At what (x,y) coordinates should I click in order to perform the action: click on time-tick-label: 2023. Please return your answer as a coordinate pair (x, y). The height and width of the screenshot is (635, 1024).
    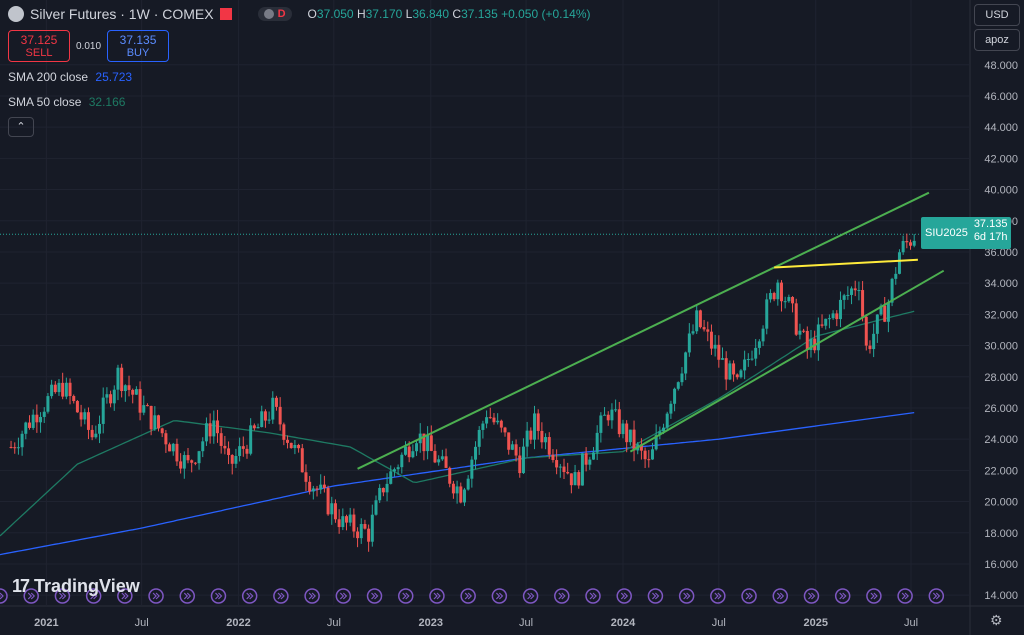
    Looking at the image, I should click on (431, 623).